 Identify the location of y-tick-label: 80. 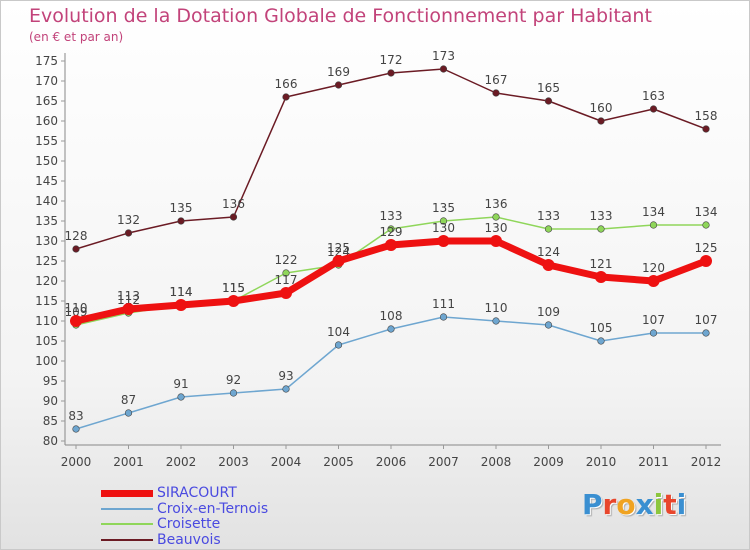
(50, 441).